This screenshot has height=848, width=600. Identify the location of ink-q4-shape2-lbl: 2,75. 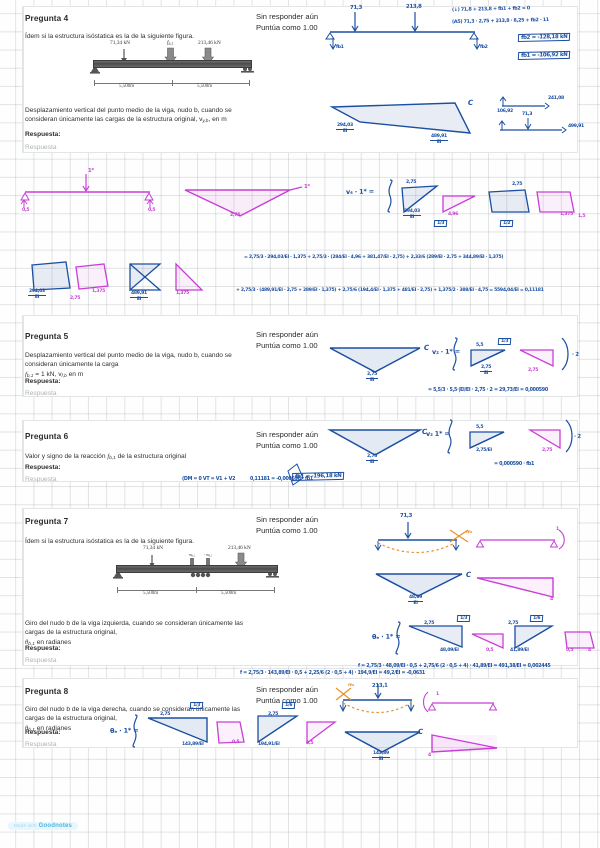
(75, 298).